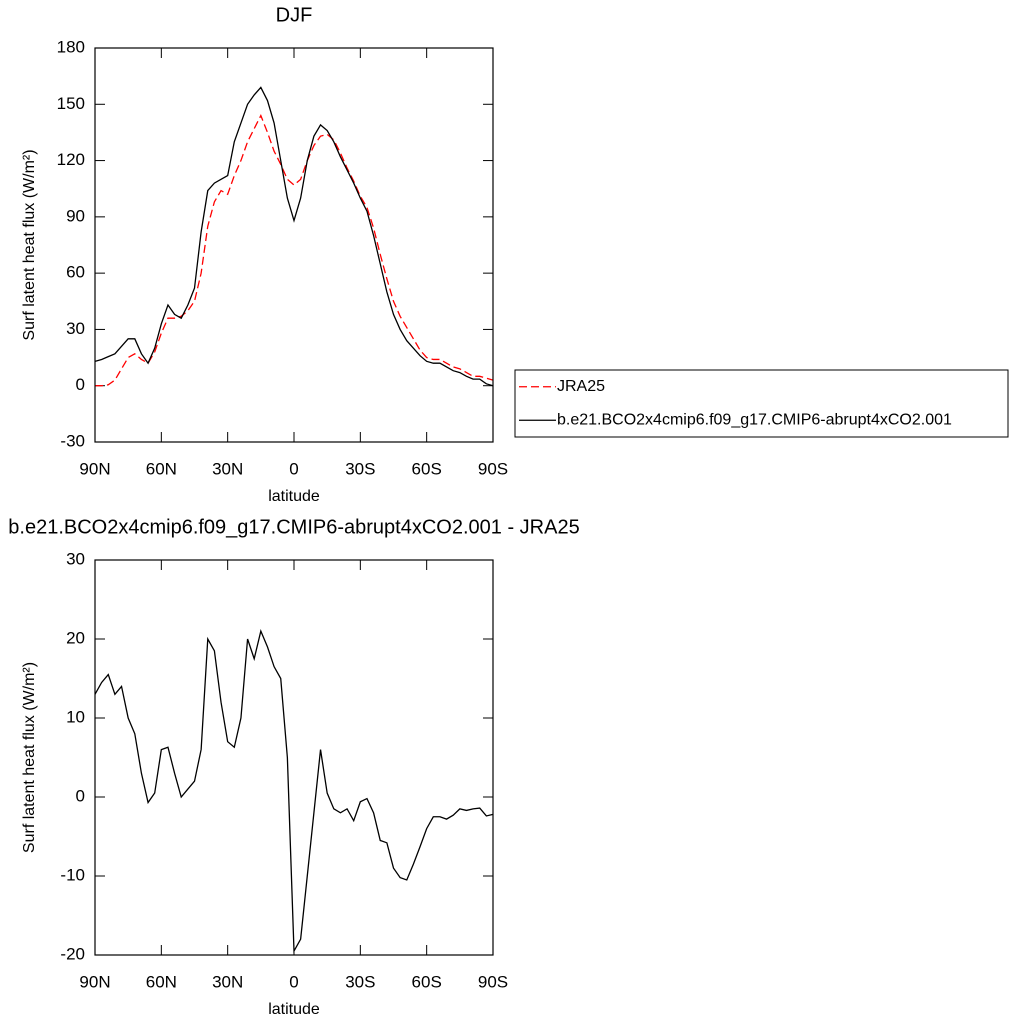  Describe the element at coordinates (72, 440) in the screenshot. I see `y-tick-label: -30` at that location.